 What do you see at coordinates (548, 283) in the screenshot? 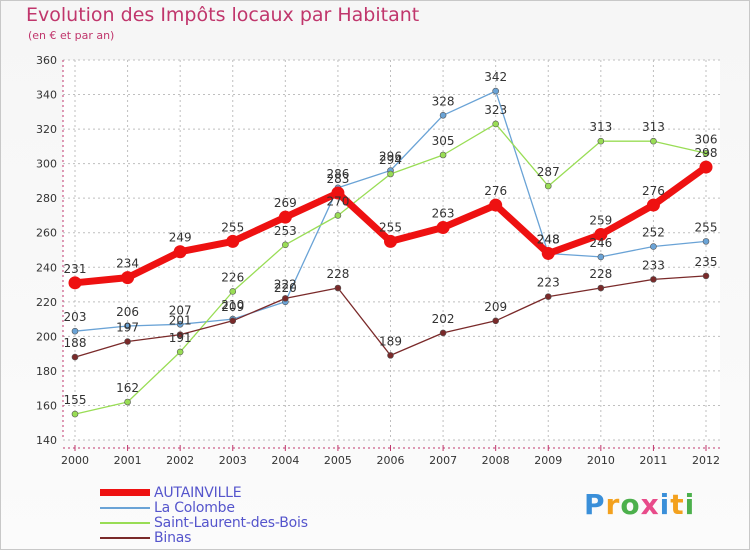
I see `data-label-binas: 223` at bounding box center [548, 283].